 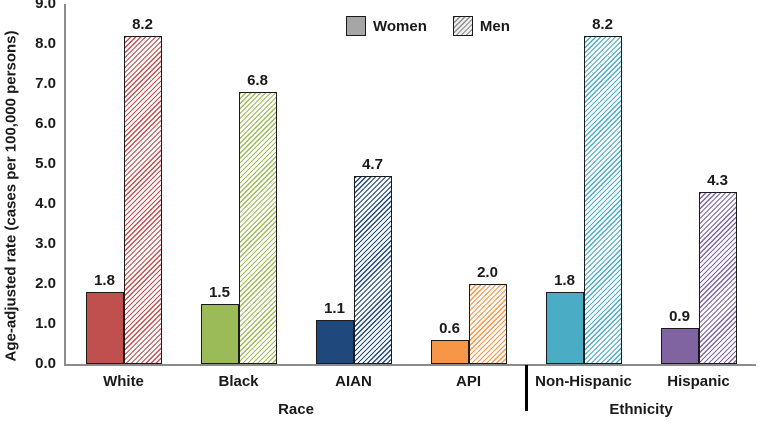 I want to click on y-tick-label-4.0: 4.0, so click(x=45, y=203).